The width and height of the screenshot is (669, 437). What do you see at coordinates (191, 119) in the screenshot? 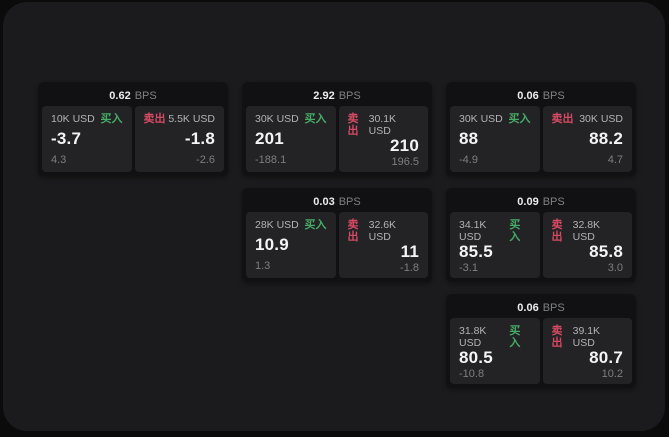
I see `sell-size: 5.5K USD` at bounding box center [191, 119].